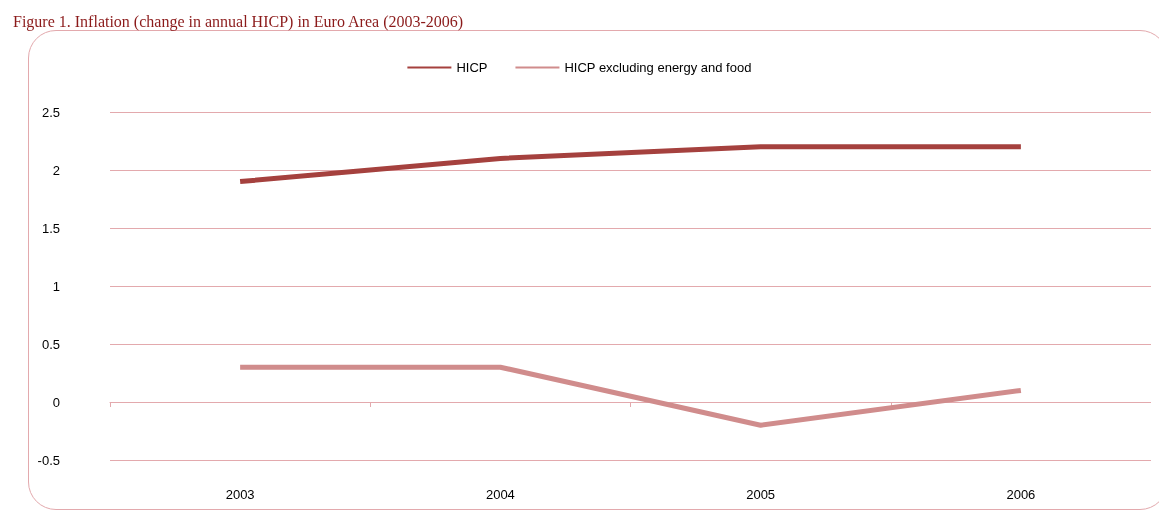  I want to click on legend-label: HICP, so click(472, 67).